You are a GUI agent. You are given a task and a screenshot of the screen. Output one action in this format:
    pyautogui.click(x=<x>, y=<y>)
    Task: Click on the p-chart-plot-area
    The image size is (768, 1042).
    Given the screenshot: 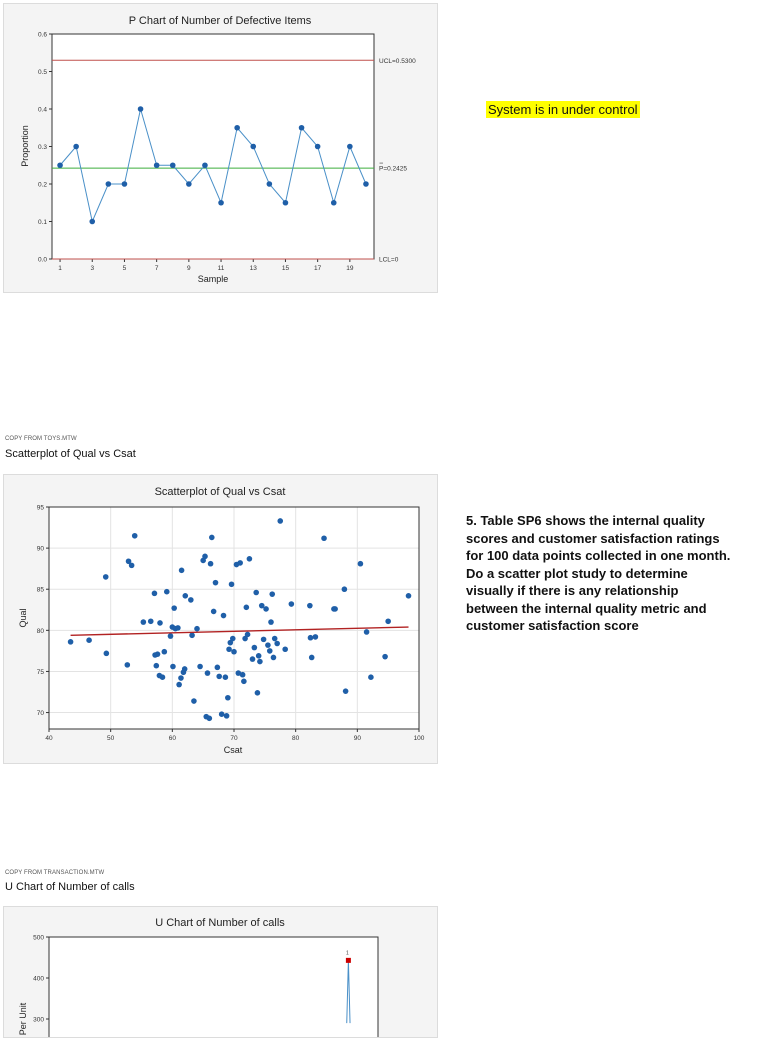 What is the action you would take?
    pyautogui.click(x=213, y=146)
    